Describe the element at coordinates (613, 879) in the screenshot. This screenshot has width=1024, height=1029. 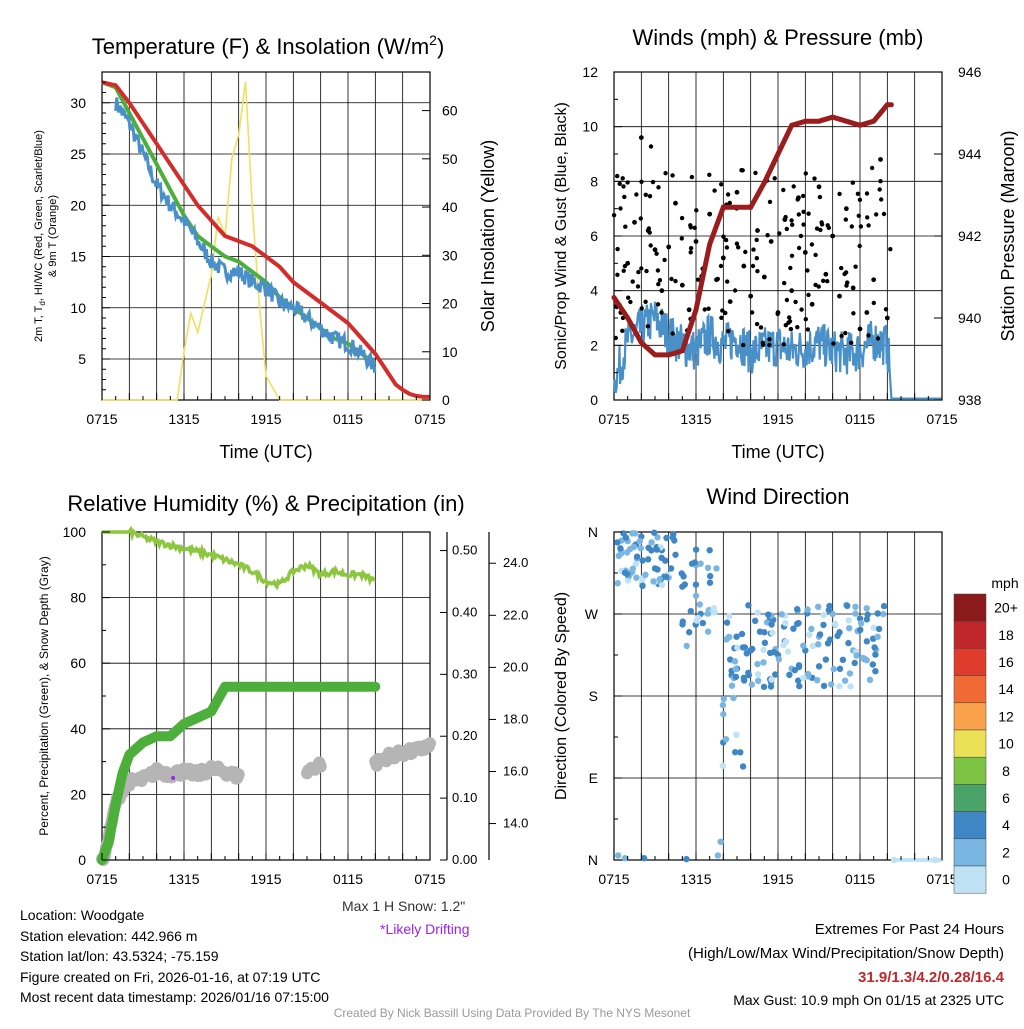
I see `direction-x-tick-label: 0715` at that location.